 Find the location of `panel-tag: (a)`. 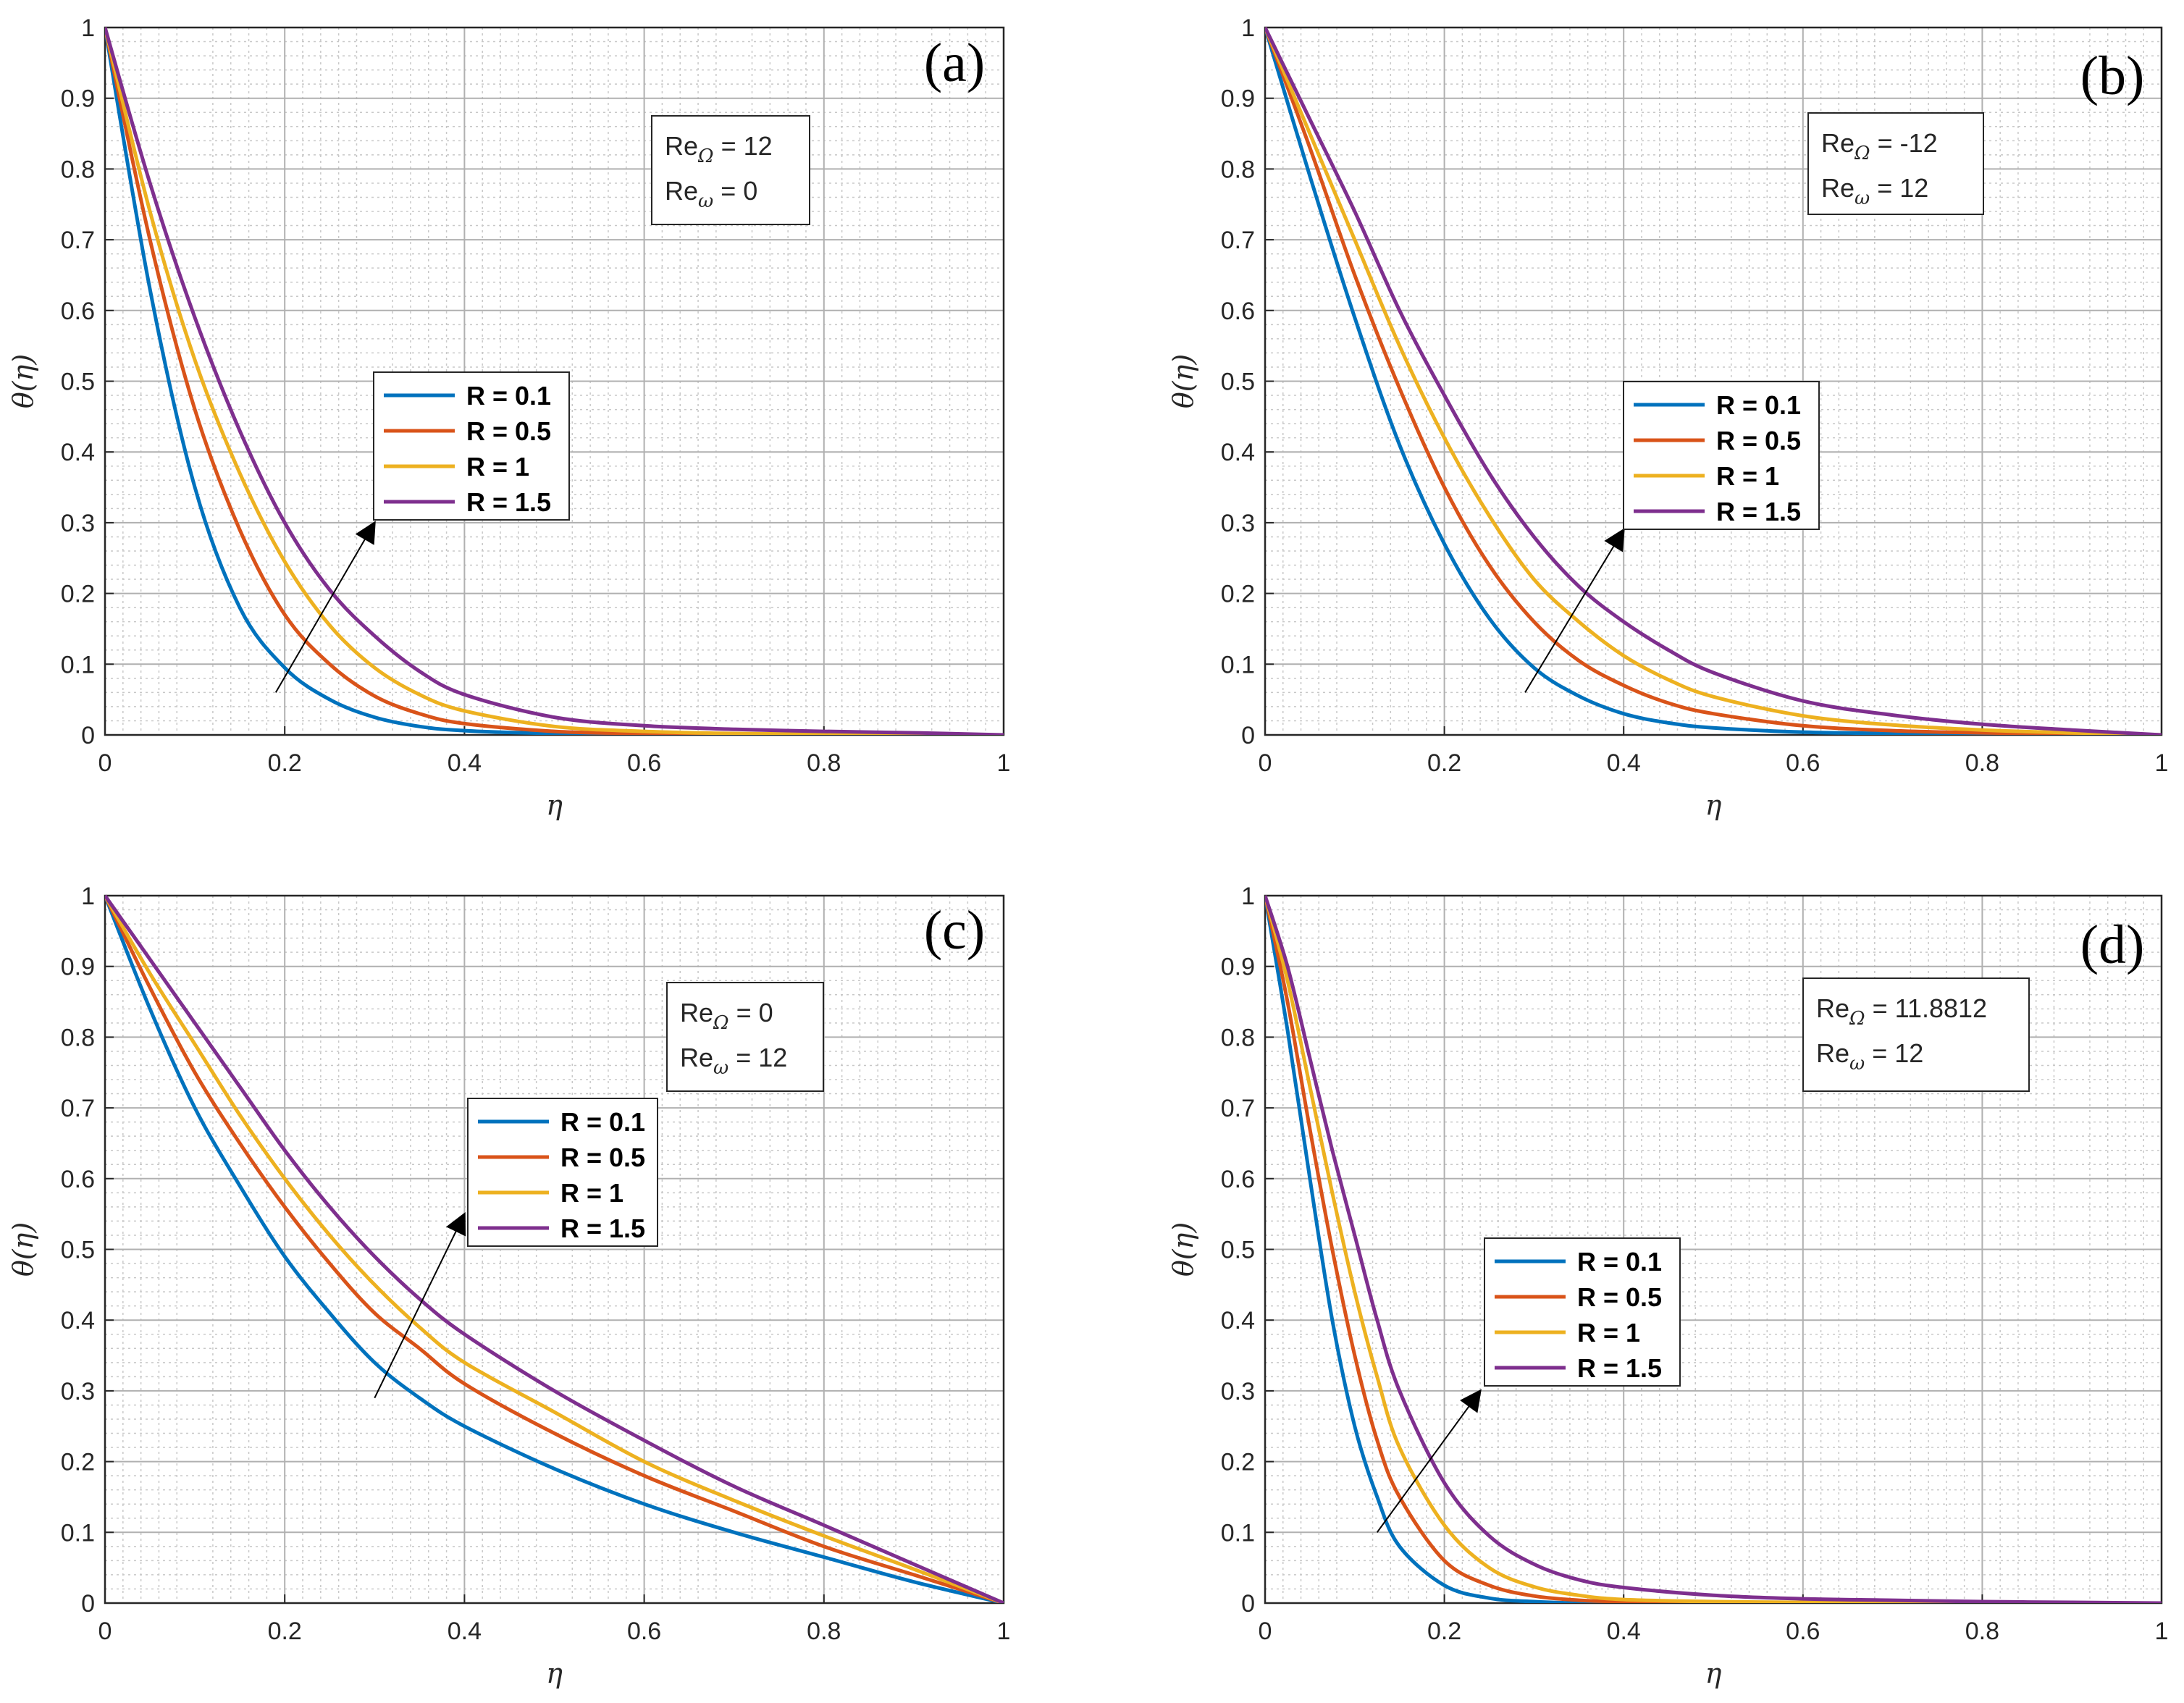

panel-tag: (a) is located at coordinates (955, 63).